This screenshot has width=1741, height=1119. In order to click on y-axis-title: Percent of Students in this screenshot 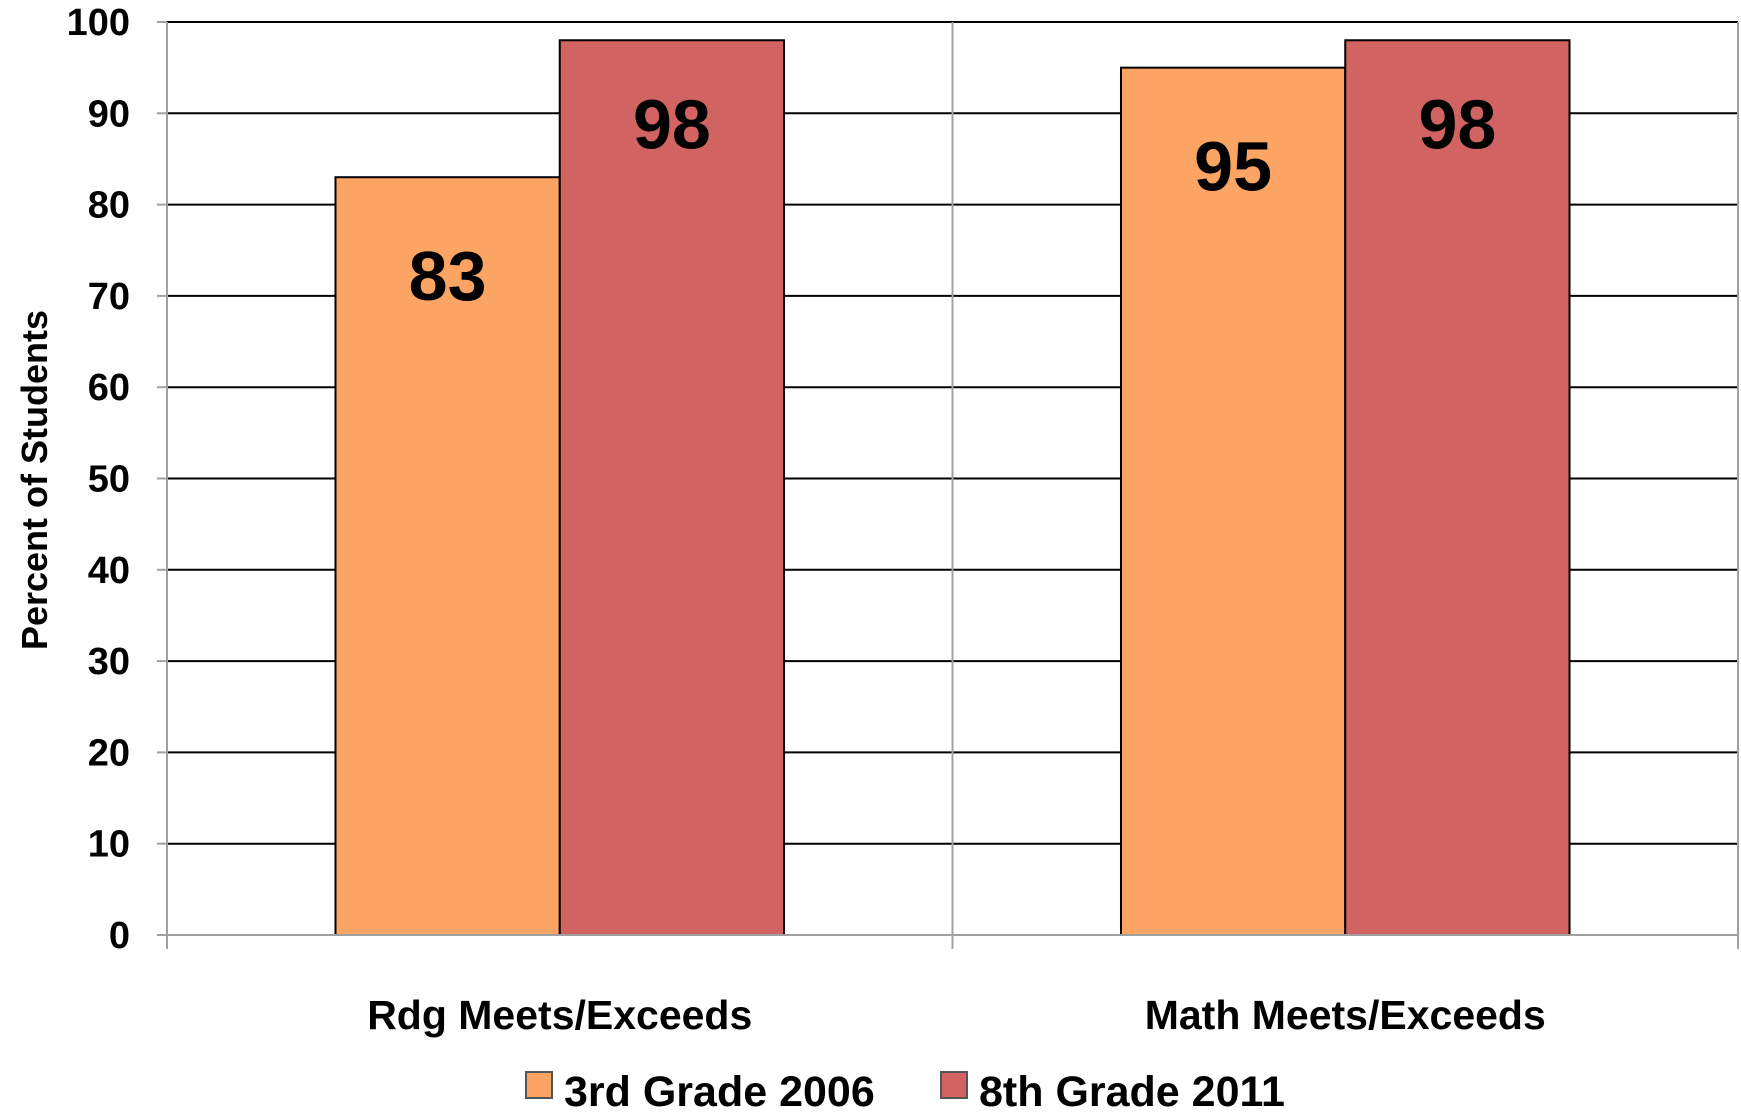, I will do `click(34, 480)`.